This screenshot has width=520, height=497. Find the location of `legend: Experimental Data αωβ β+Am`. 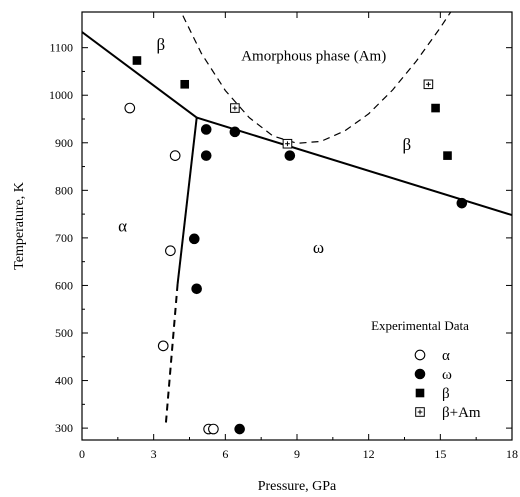

legend: Experimental Data αωβ β+Am is located at coordinates (426, 369).